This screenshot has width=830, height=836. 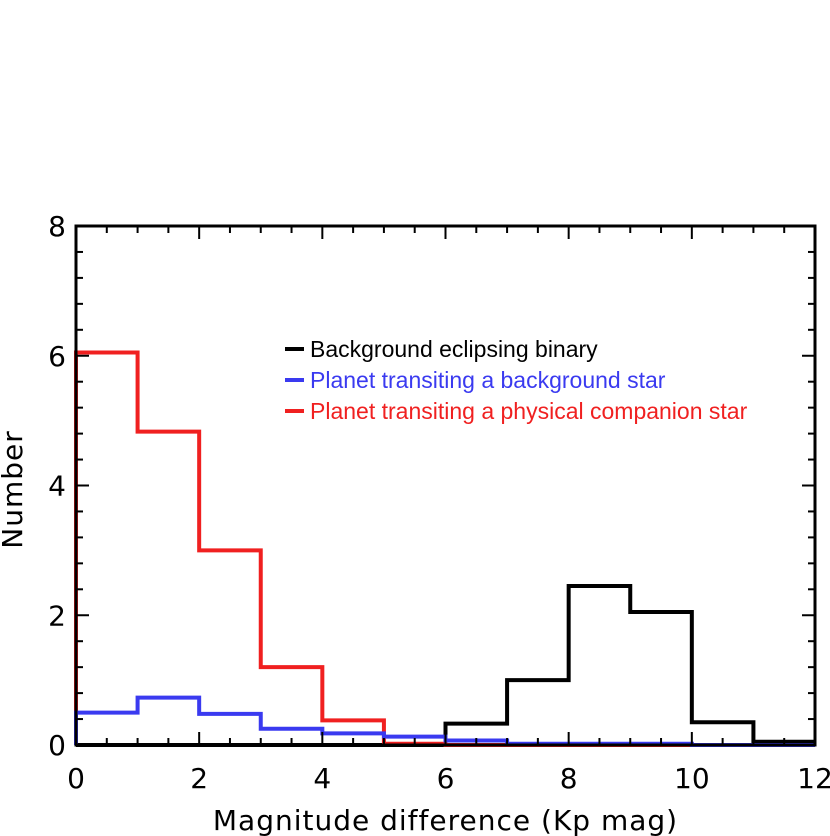 What do you see at coordinates (57, 226) in the screenshot?
I see `y-tick-label: 8` at bounding box center [57, 226].